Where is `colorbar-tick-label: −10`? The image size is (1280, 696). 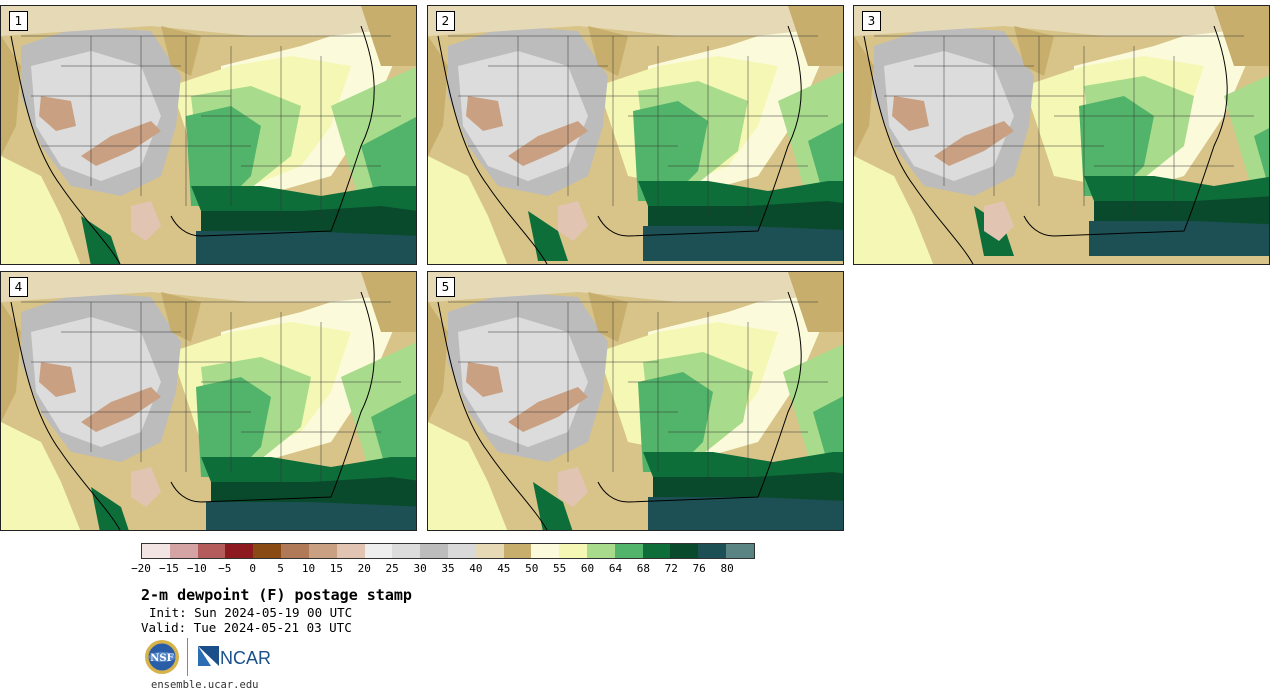
colorbar-tick-label: −10 is located at coordinates (196, 568).